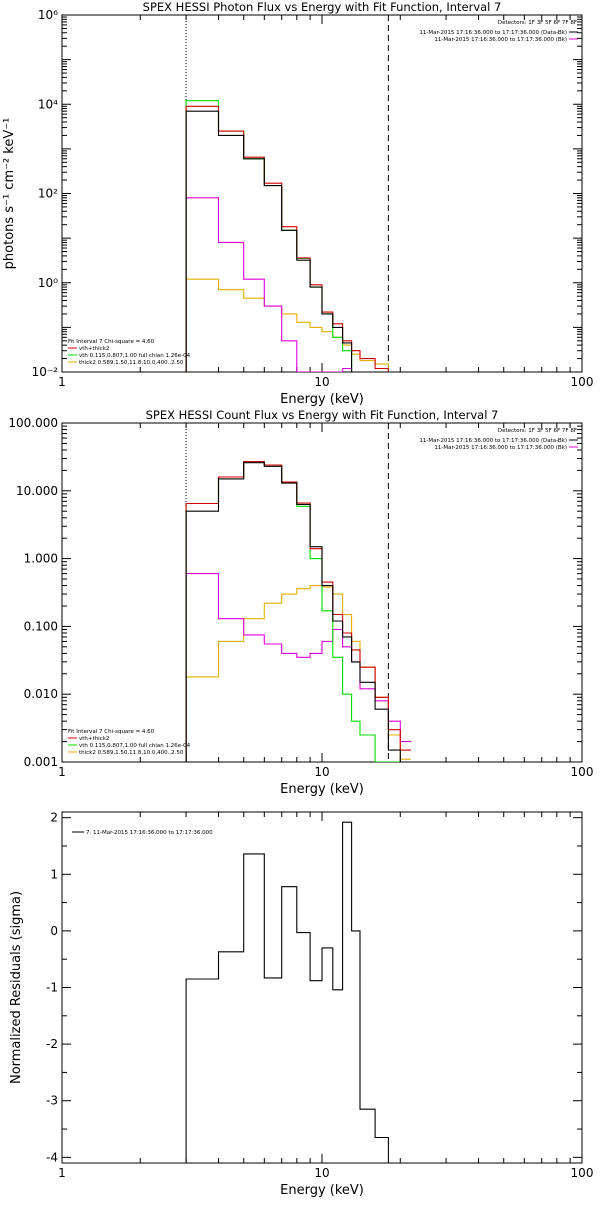 The image size is (600, 1205). What do you see at coordinates (131, 363) in the screenshot?
I see `photon-fit-legend-label: thick2 0.589,1.50,11.8,10.0,400.,2.50` at bounding box center [131, 363].